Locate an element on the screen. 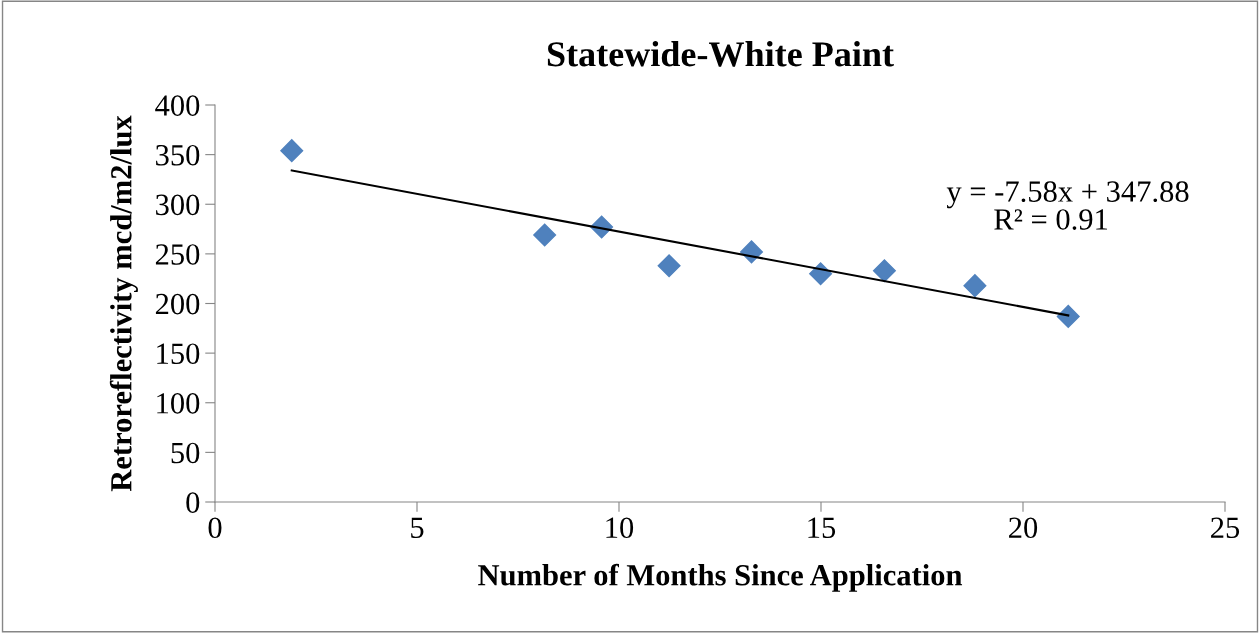 This screenshot has height=633, width=1260. y-tick-label: 350 is located at coordinates (178, 155).